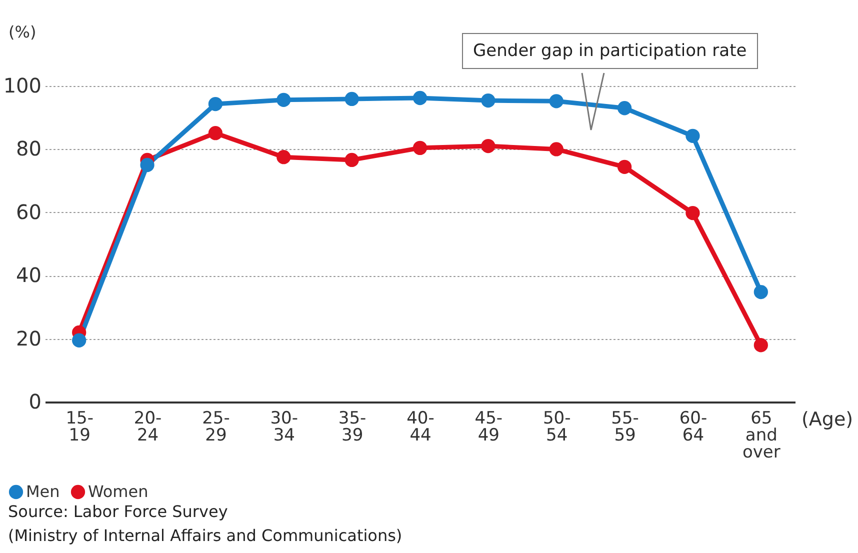 The width and height of the screenshot is (858, 553). Describe the element at coordinates (556, 427) in the screenshot. I see `x-tick-label: 50- 54` at that location.